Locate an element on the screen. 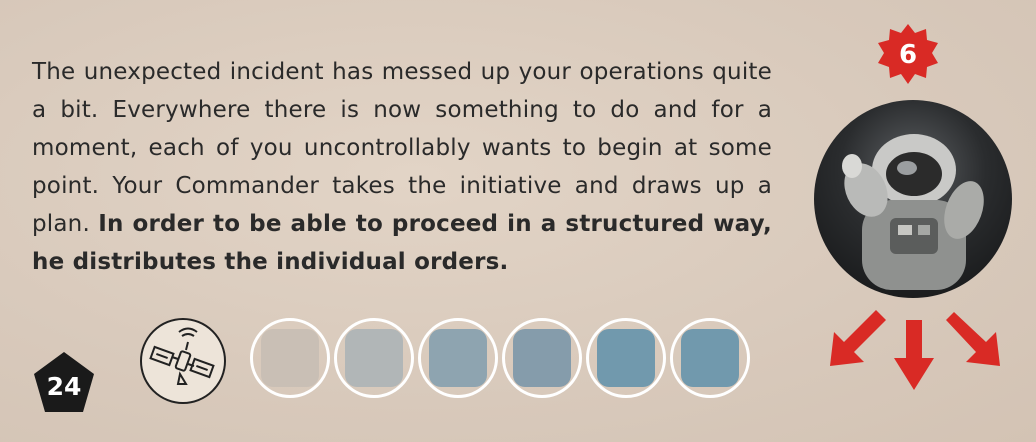  down-arrow-icon is located at coordinates (916, 350).